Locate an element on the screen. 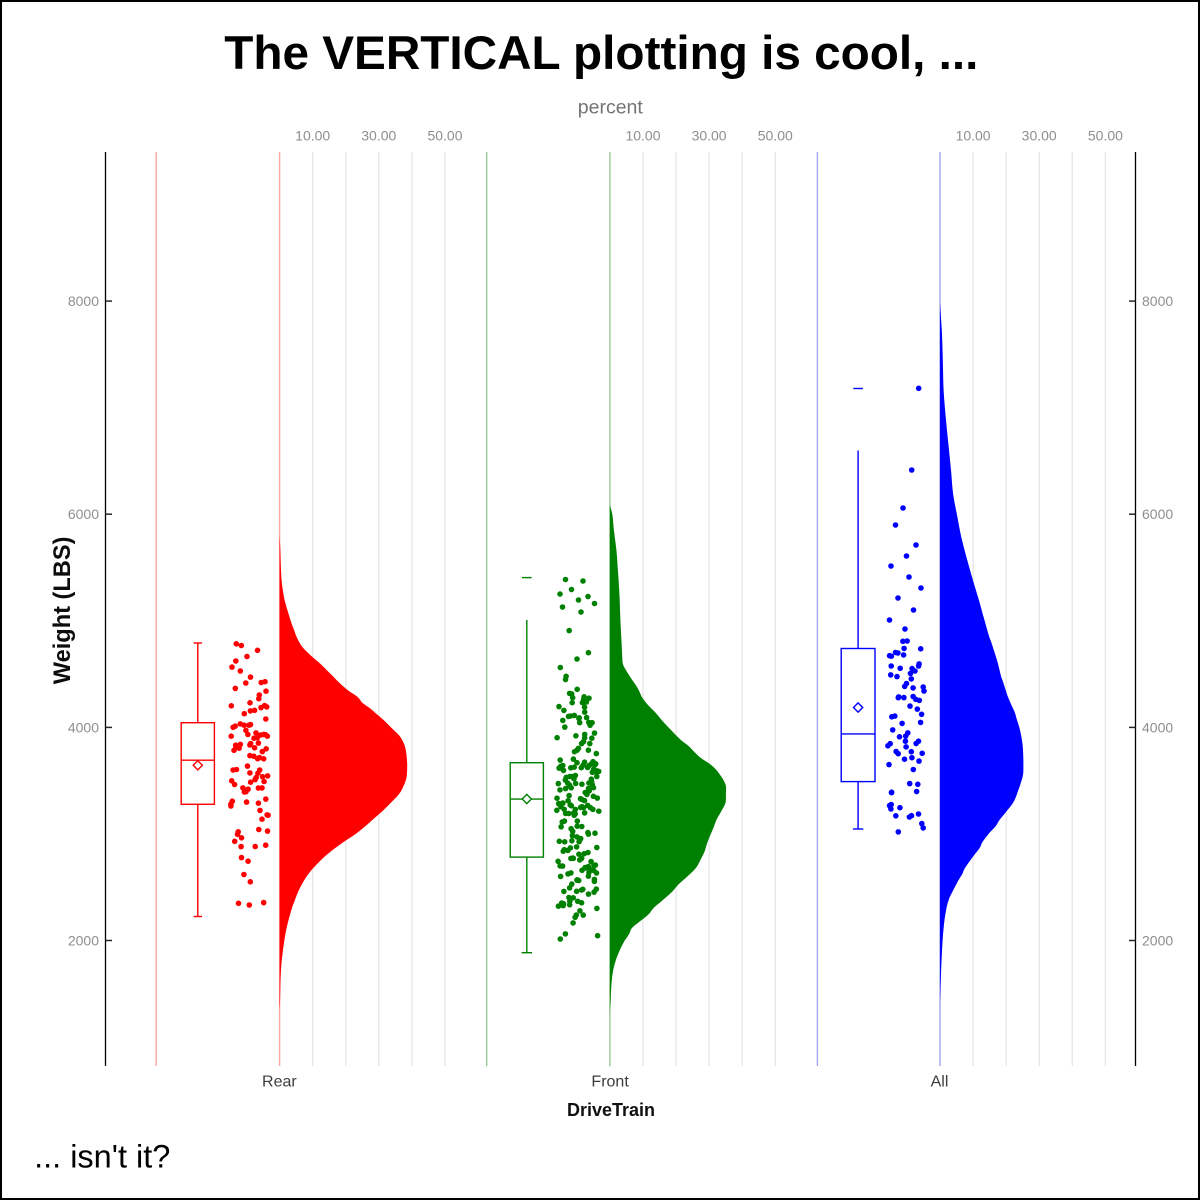 This screenshot has width=1200, height=1200. svg-text: percent is located at coordinates (611, 108).